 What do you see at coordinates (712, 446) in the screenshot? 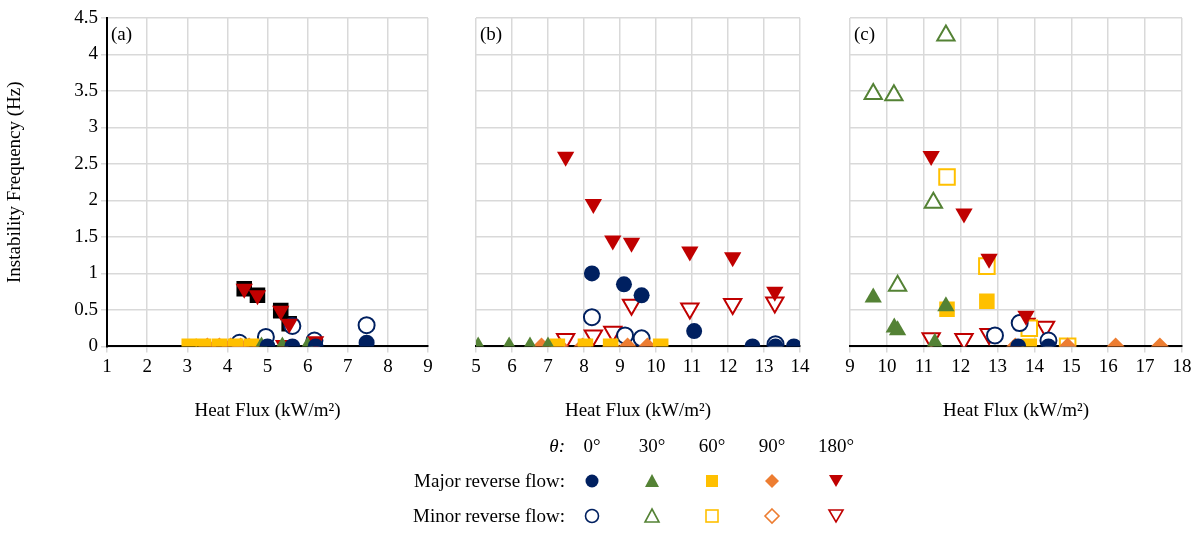
I see `text: 60°` at bounding box center [712, 446].